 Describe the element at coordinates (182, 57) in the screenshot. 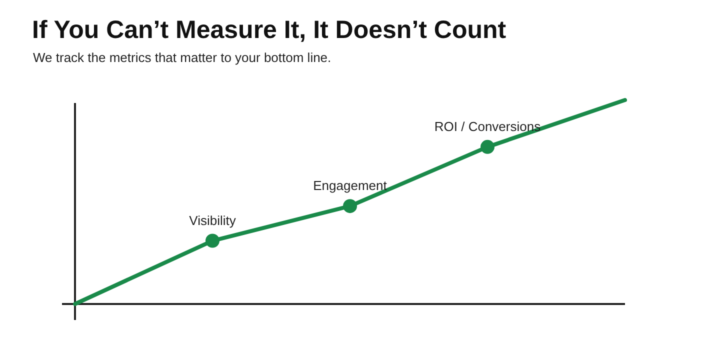

I see `chart-subtitle: We track the metrics that matter to your bottom line.` at that location.